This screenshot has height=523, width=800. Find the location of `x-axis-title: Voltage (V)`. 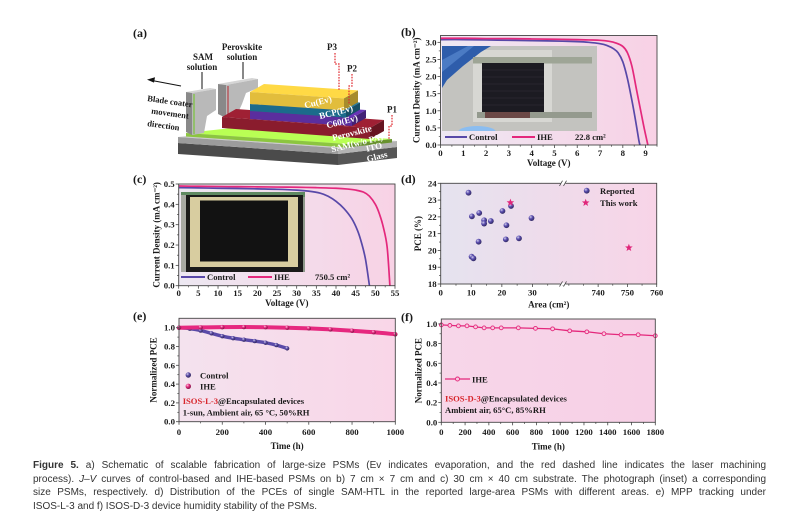

x-axis-title: Voltage (V) is located at coordinates (548, 163).